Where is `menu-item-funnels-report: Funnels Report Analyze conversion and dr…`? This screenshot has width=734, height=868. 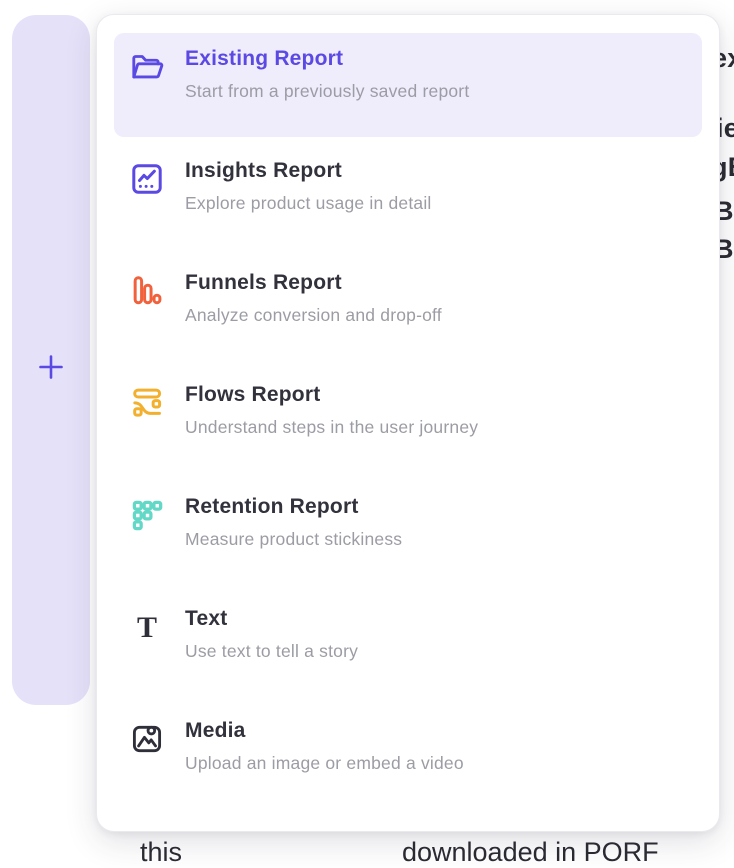 menu-item-funnels-report: Funnels Report Analyze conversion and dr… is located at coordinates (408, 309).